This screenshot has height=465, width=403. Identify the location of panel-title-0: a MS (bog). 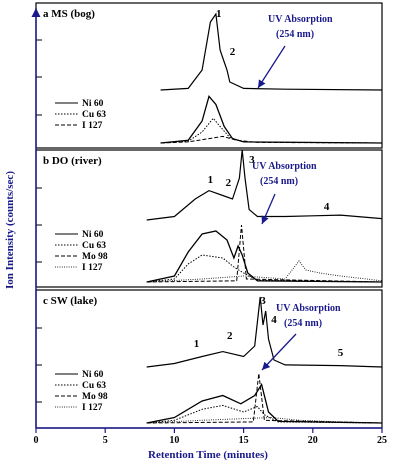
(69, 14).